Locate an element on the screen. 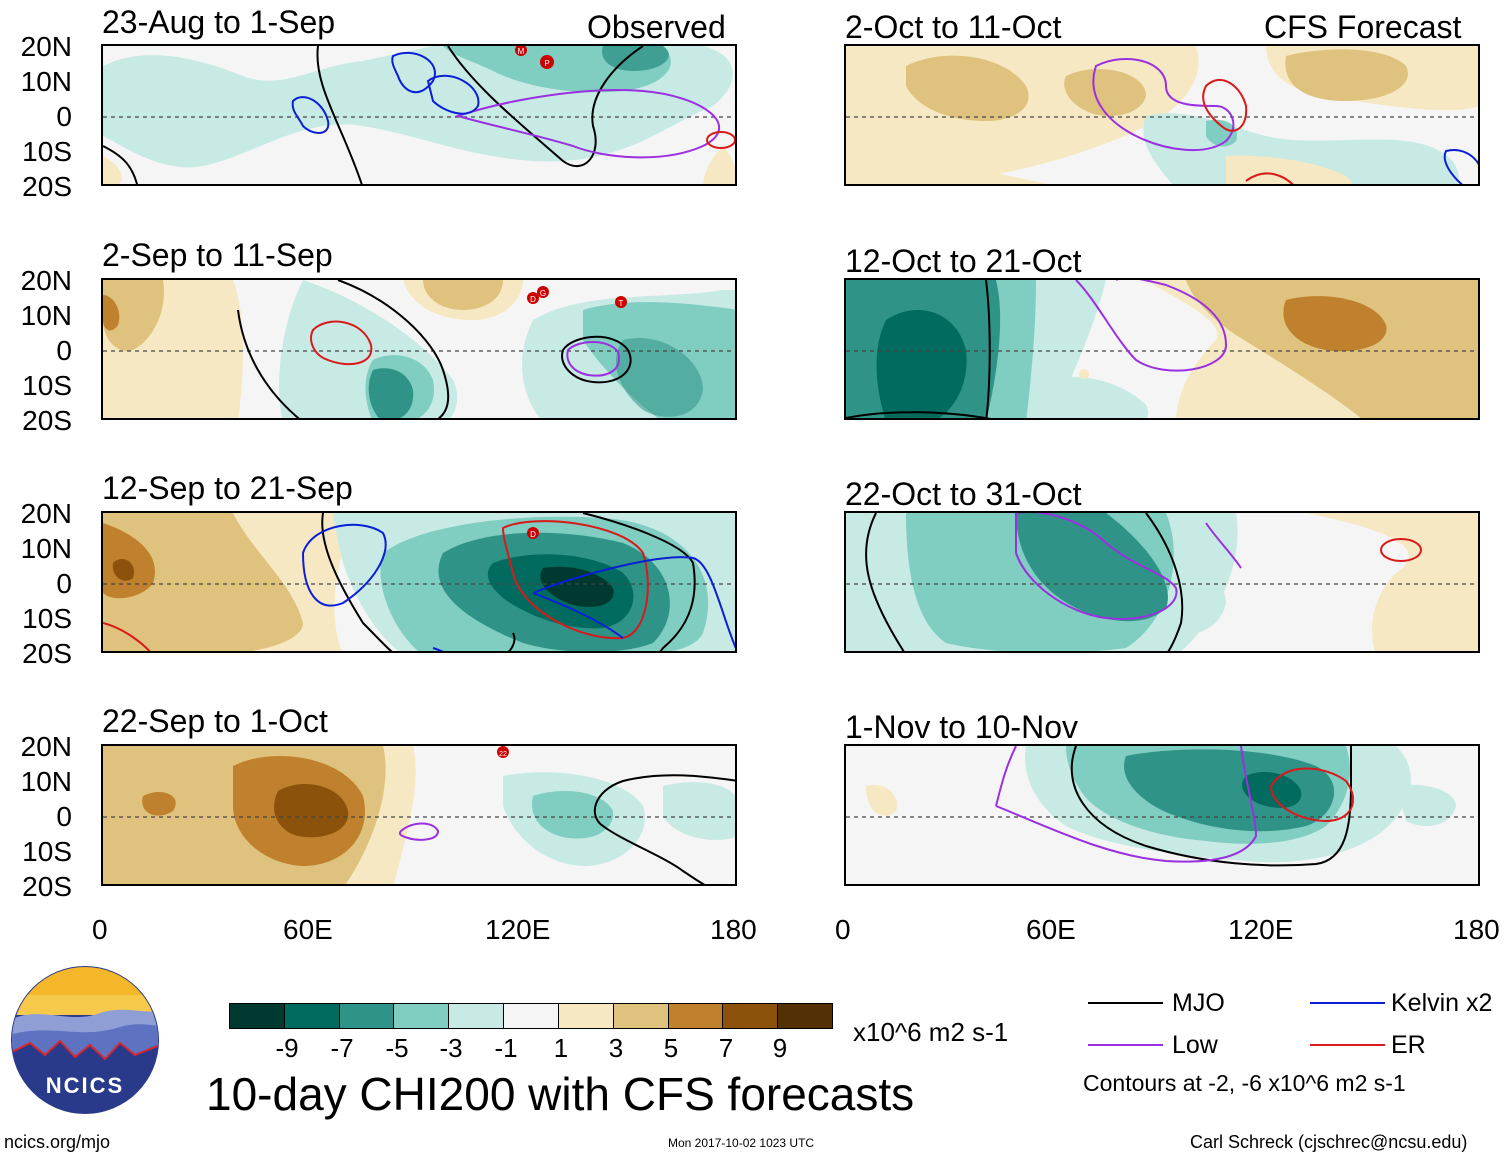 The image size is (1510, 1159). map-panel-3: D is located at coordinates (419, 582).